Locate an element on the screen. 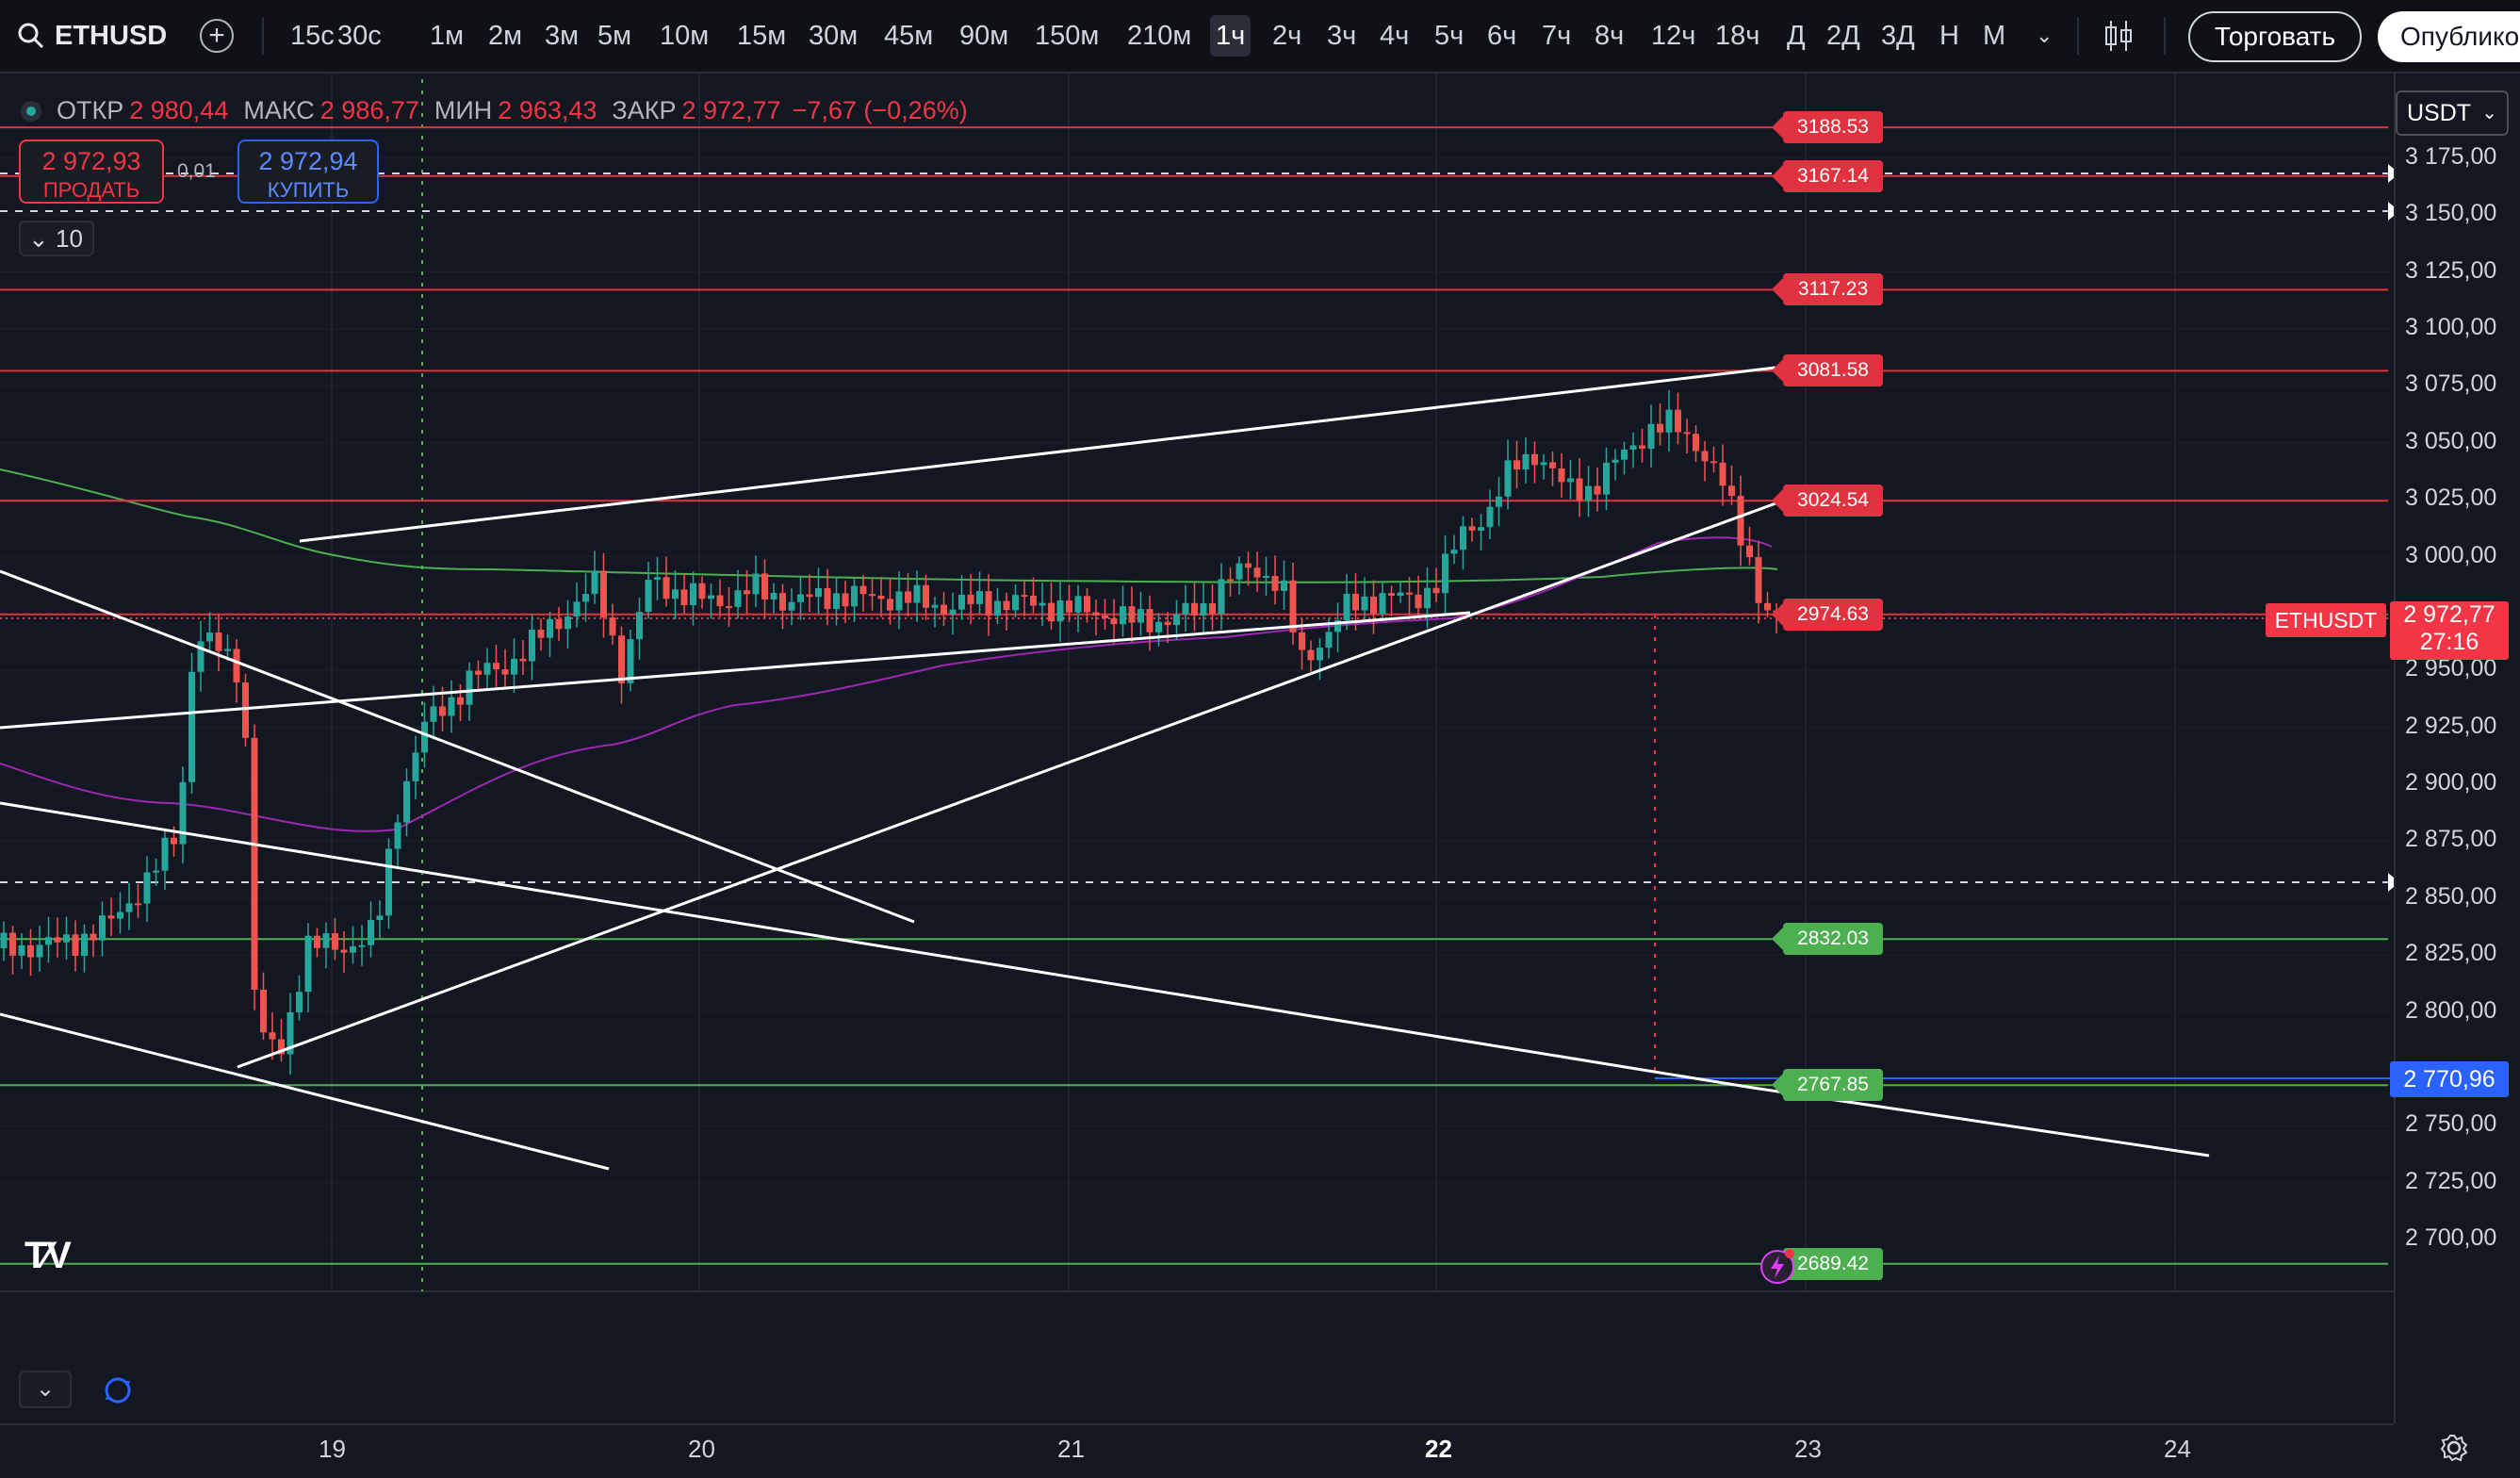  timeframe-27: М is located at coordinates (1994, 36).